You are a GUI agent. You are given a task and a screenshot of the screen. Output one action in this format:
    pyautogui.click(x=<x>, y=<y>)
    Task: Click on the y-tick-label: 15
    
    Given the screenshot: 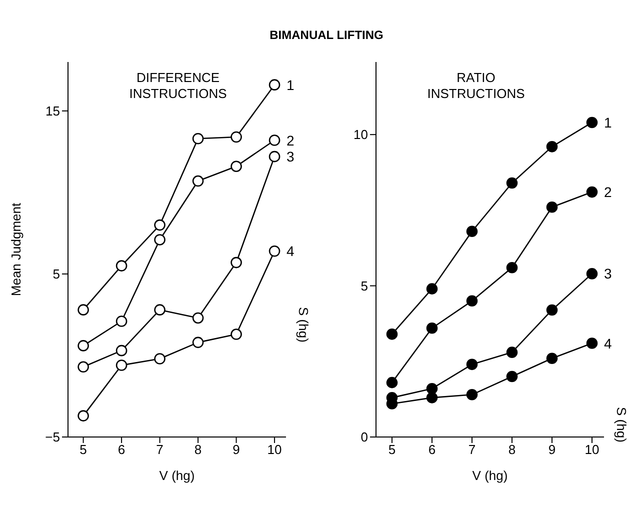 What is the action you would take?
    pyautogui.click(x=53, y=111)
    